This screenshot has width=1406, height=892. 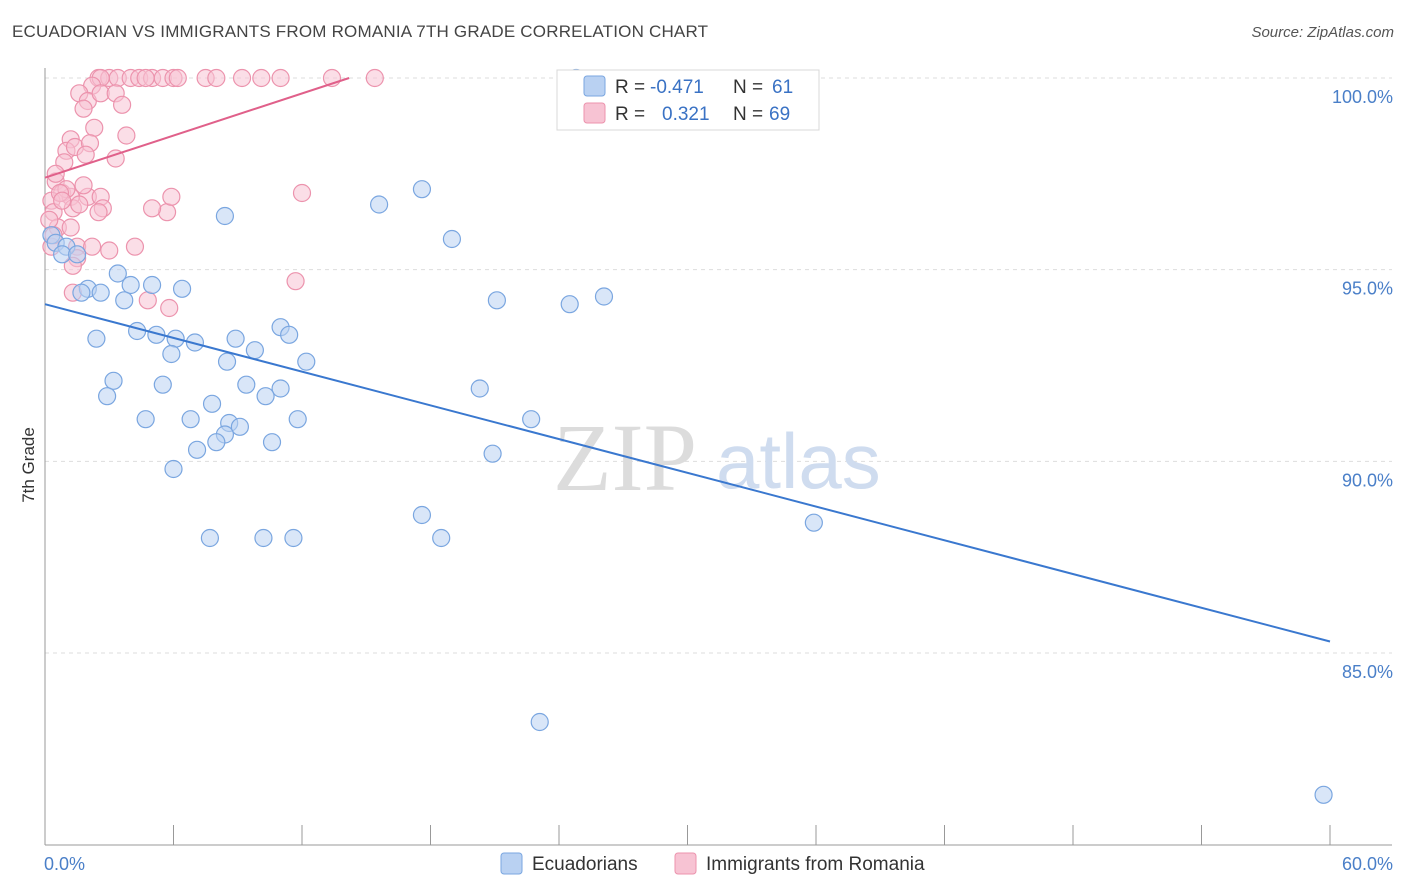 I want to click on legend-r-value-1: 0.321, so click(x=686, y=114).